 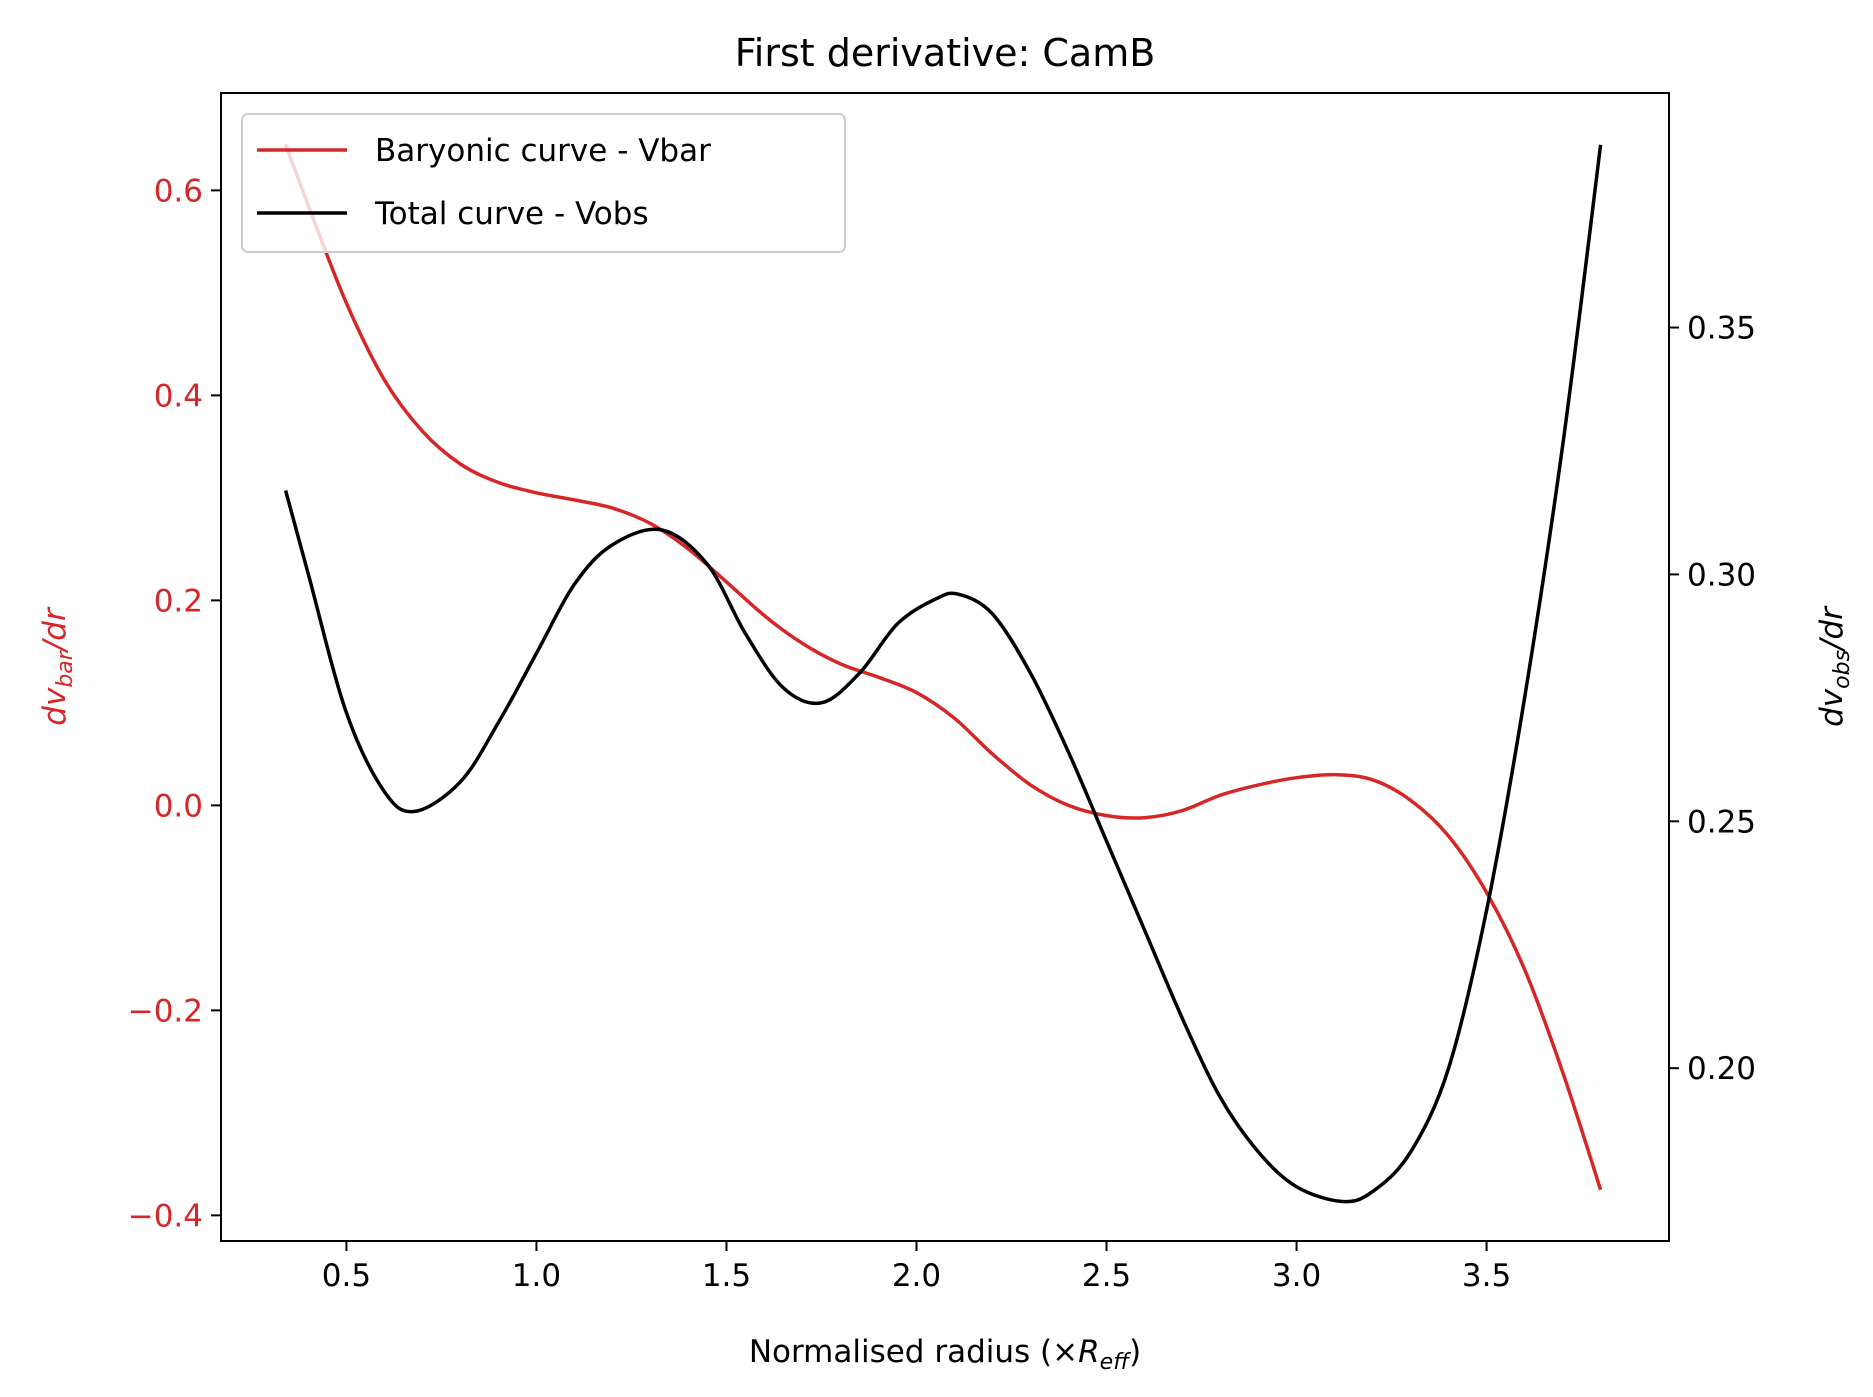 What do you see at coordinates (511, 214) in the screenshot?
I see `legend-label-vobs: Total curve - Vobs` at bounding box center [511, 214].